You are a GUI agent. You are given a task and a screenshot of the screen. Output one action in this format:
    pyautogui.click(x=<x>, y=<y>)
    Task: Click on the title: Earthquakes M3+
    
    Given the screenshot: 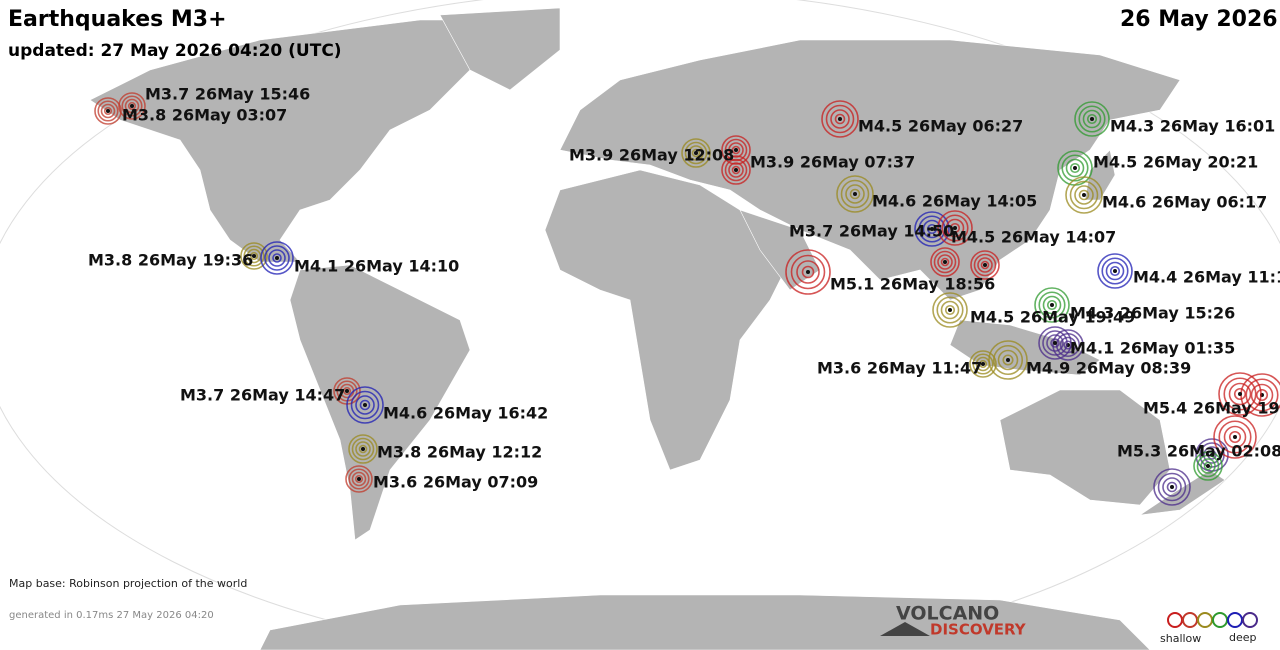 What is the action you would take?
    pyautogui.click(x=117, y=19)
    